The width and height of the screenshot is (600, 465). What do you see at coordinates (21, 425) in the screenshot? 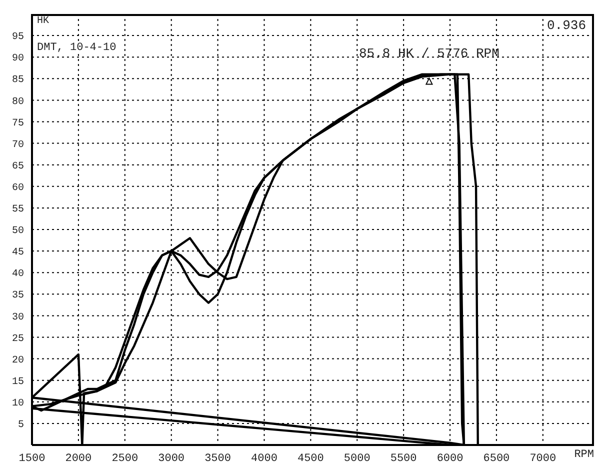
I see `y-tick-label: 5` at bounding box center [21, 425].